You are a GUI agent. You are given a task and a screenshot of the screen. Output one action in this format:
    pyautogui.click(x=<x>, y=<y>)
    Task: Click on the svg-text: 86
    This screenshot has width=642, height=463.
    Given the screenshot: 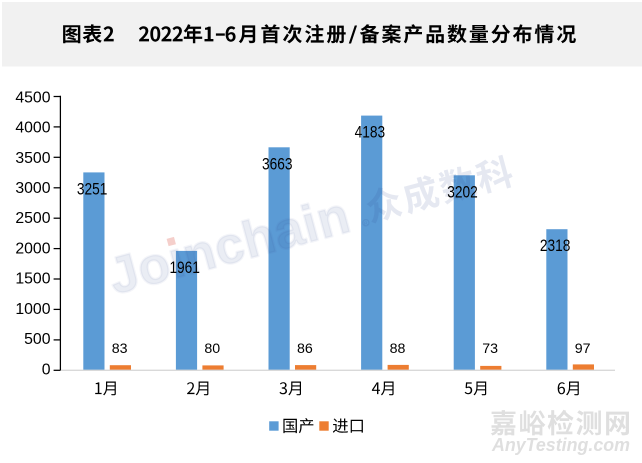 What is the action you would take?
    pyautogui.click(x=305, y=349)
    